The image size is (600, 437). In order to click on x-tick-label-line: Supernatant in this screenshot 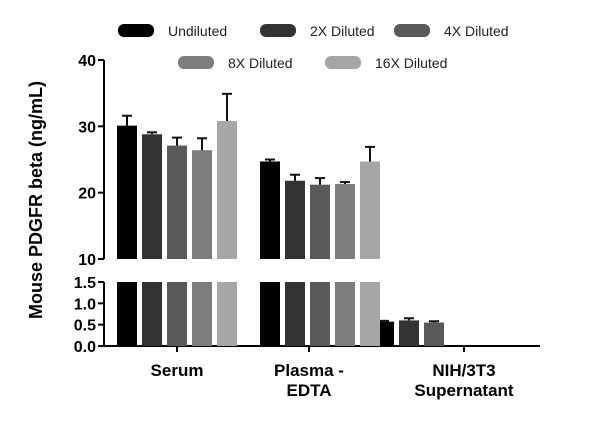, I will do `click(464, 390)`.